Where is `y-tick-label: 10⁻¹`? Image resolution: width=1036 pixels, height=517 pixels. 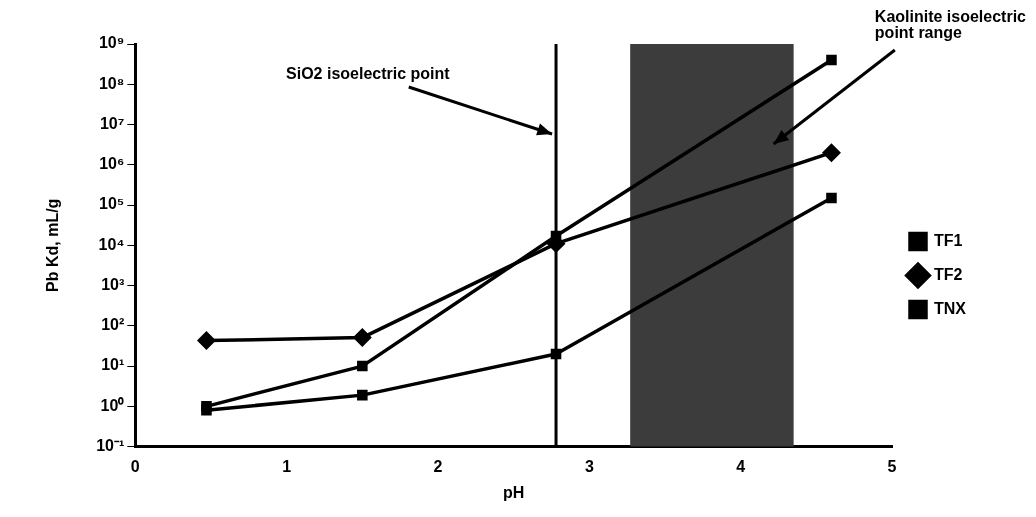 y-tick-label: 10⁻¹ is located at coordinates (110, 446).